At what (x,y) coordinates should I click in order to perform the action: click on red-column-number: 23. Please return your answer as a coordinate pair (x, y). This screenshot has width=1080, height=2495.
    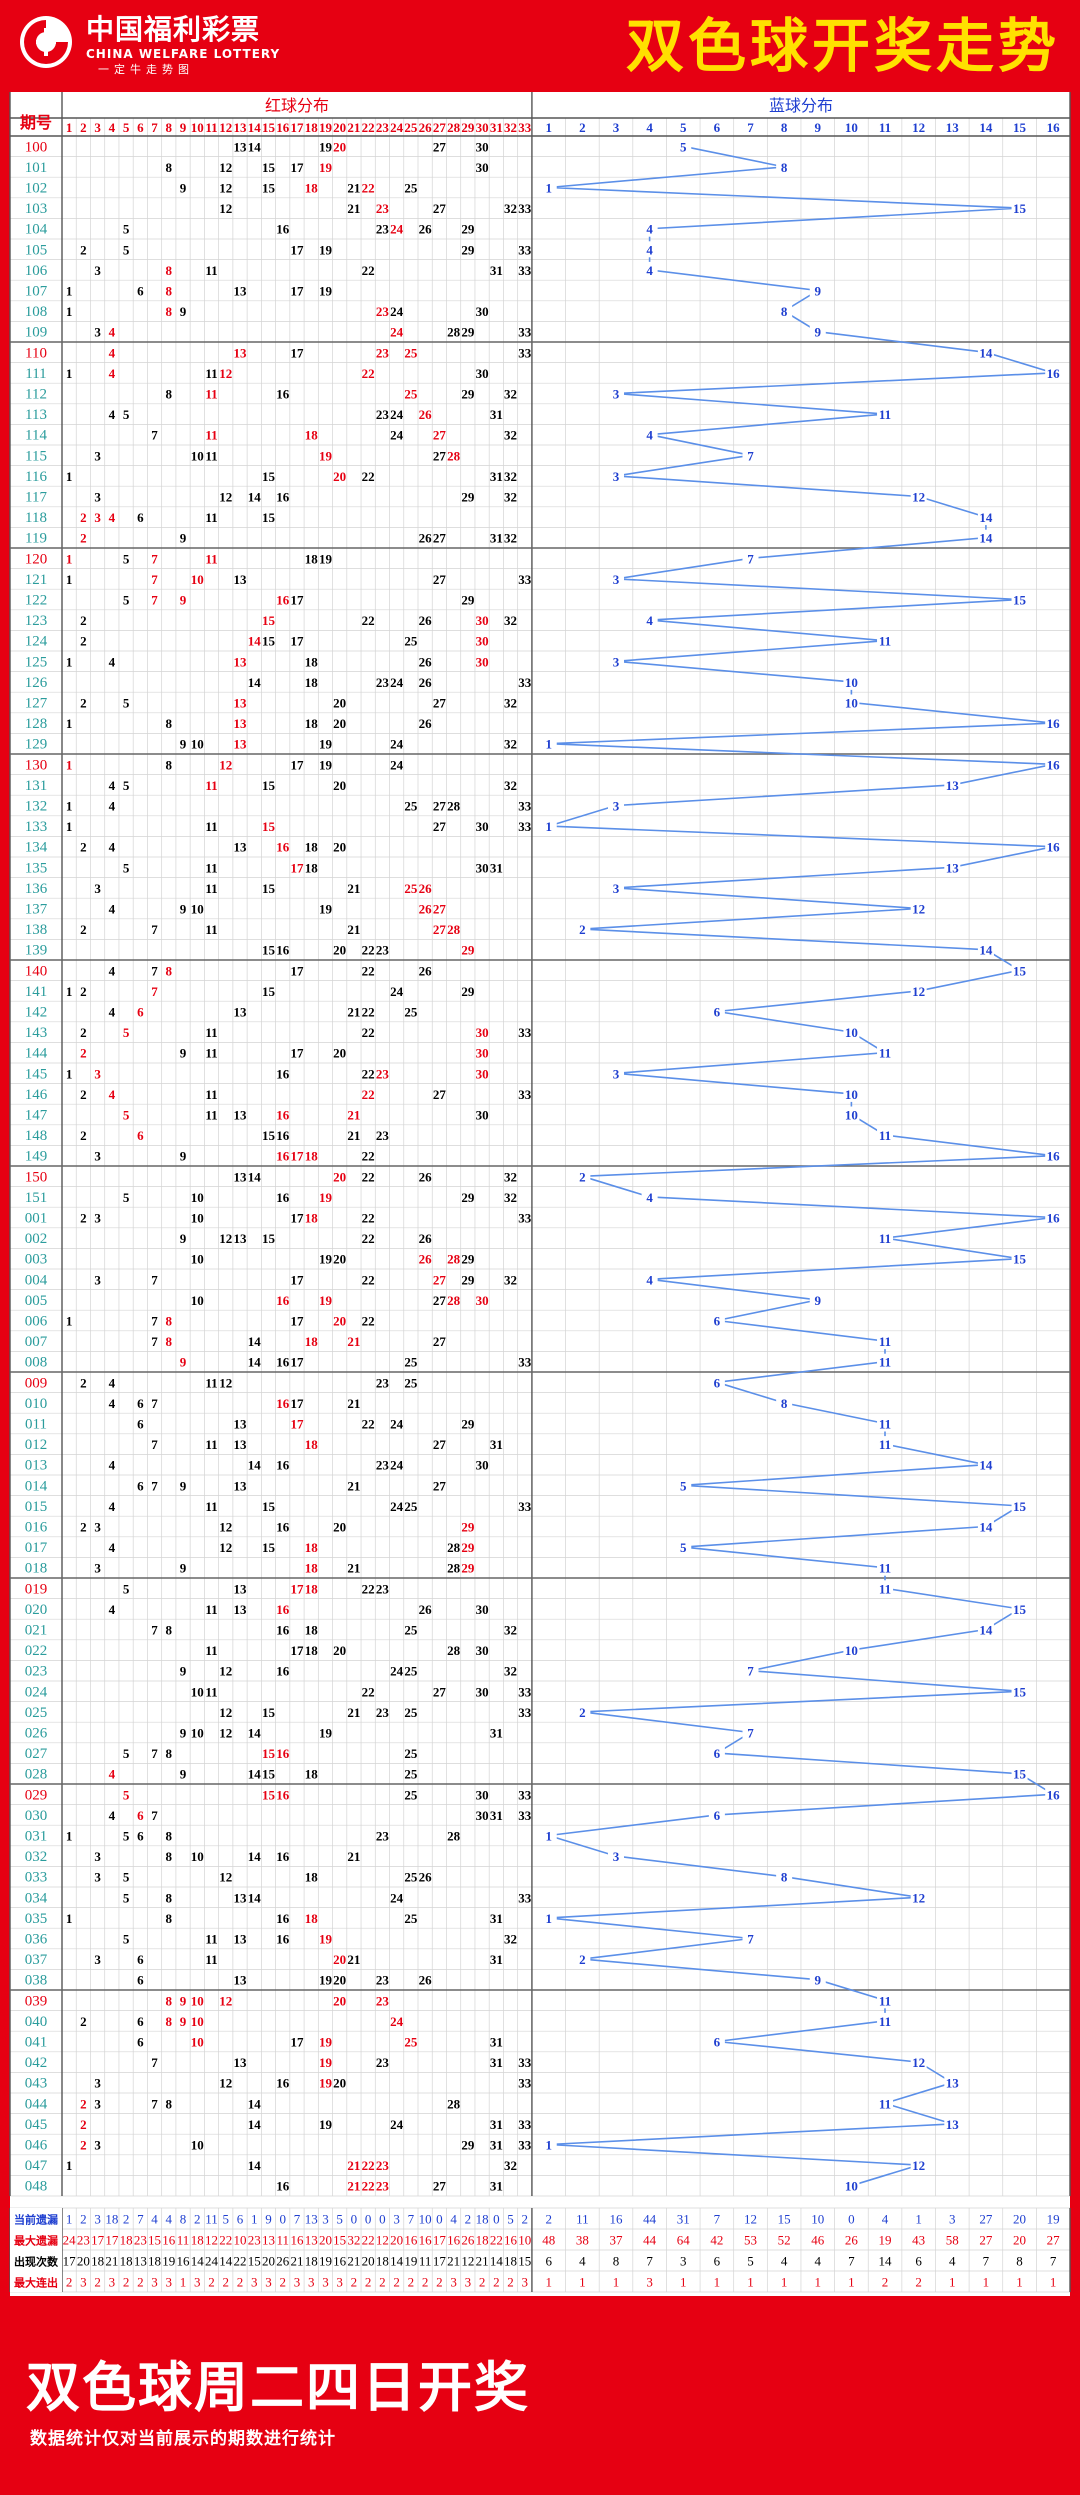
    Looking at the image, I should click on (383, 127).